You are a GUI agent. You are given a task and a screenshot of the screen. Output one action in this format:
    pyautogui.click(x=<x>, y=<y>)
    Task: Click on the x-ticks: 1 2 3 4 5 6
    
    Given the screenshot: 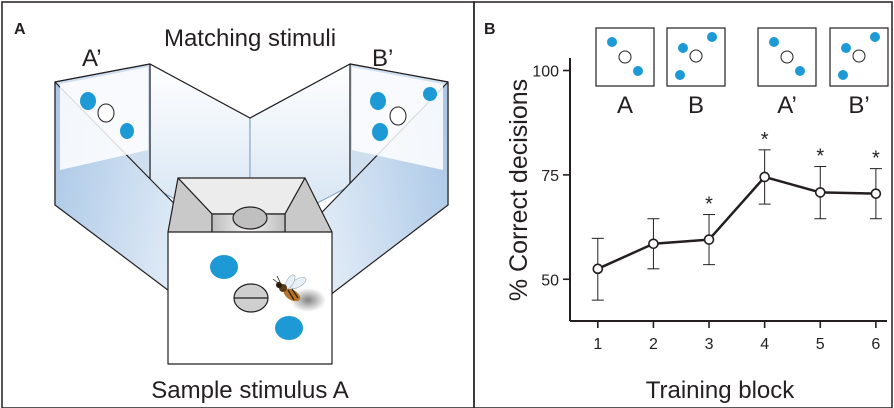 What is the action you would take?
    pyautogui.click(x=736, y=337)
    